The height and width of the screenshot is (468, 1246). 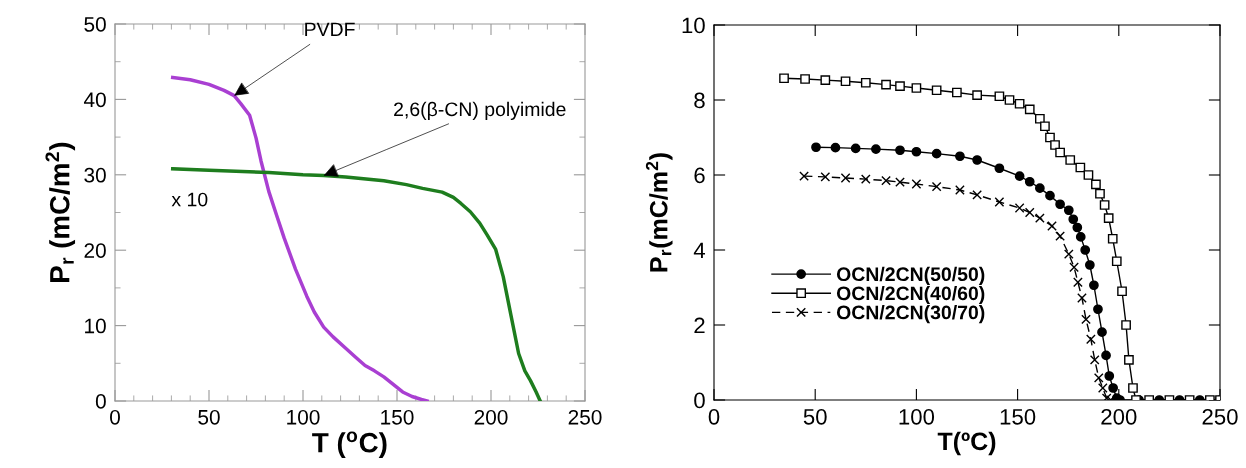 I want to click on y-axis-title: P$_{r}$ (mC/m$^{2}$), so click(x=60, y=212).